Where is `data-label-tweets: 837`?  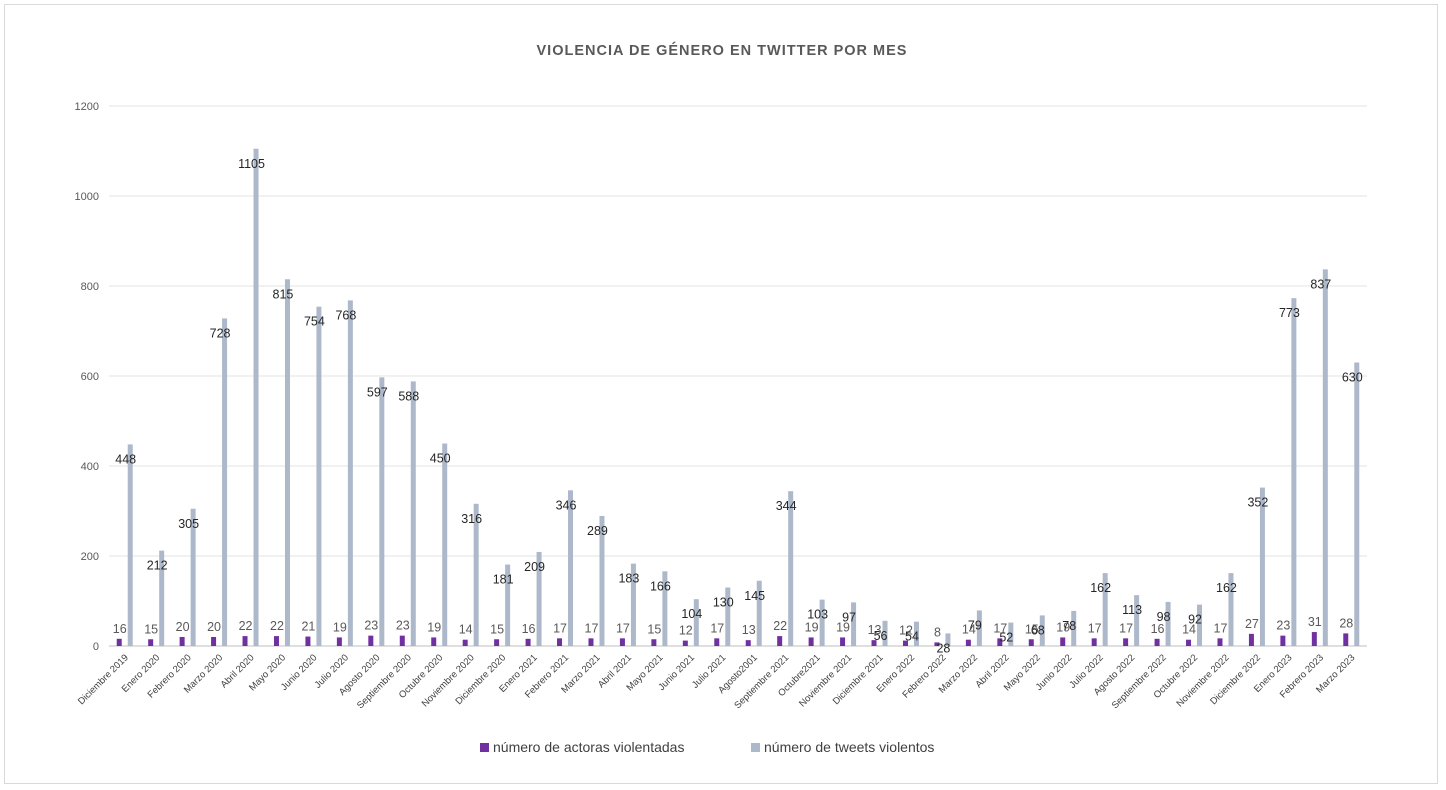
data-label-tweets: 837 is located at coordinates (1320, 284).